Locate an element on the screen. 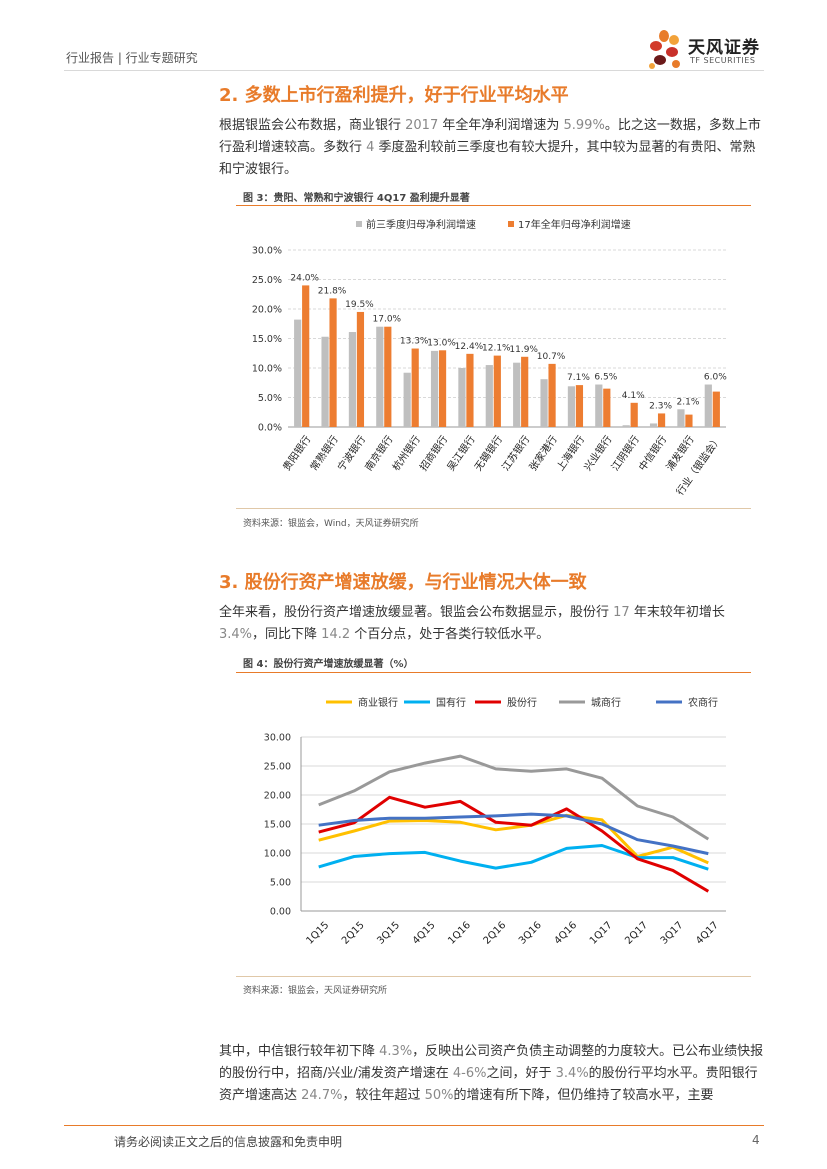  data-label: 12.4% is located at coordinates (469, 347).